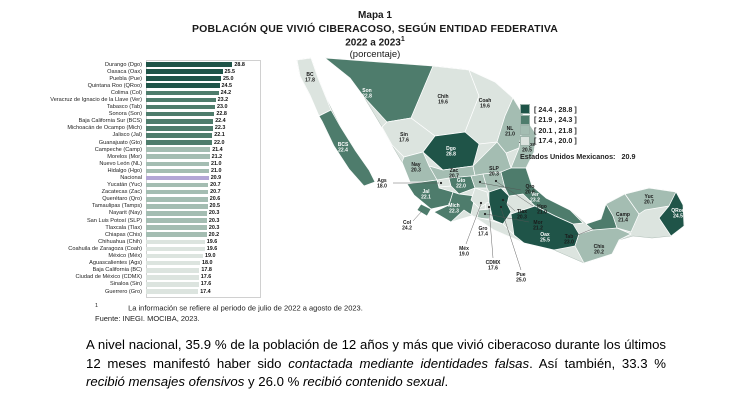 The image size is (750, 412). What do you see at coordinates (628, 156) in the screenshot?
I see `national-average-value: 20.9` at bounding box center [628, 156].